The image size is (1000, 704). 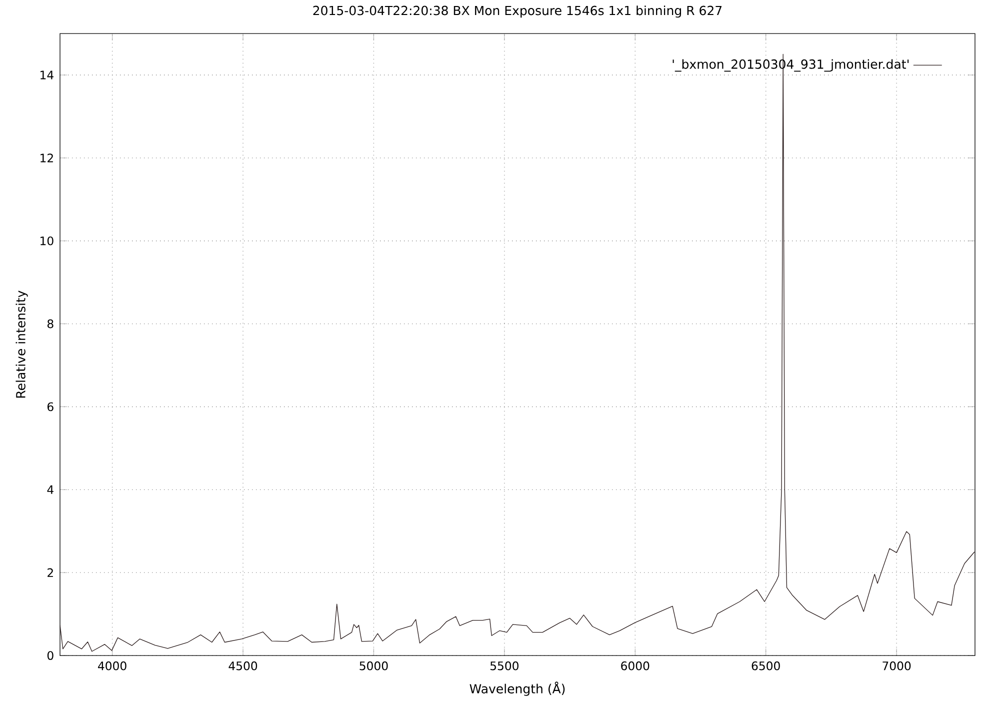 What do you see at coordinates (517, 12) in the screenshot?
I see `chart-title: 2015-03-04T22:20:38 BX Mon Exposure 1546s 1x1 binning R 627` at bounding box center [517, 12].